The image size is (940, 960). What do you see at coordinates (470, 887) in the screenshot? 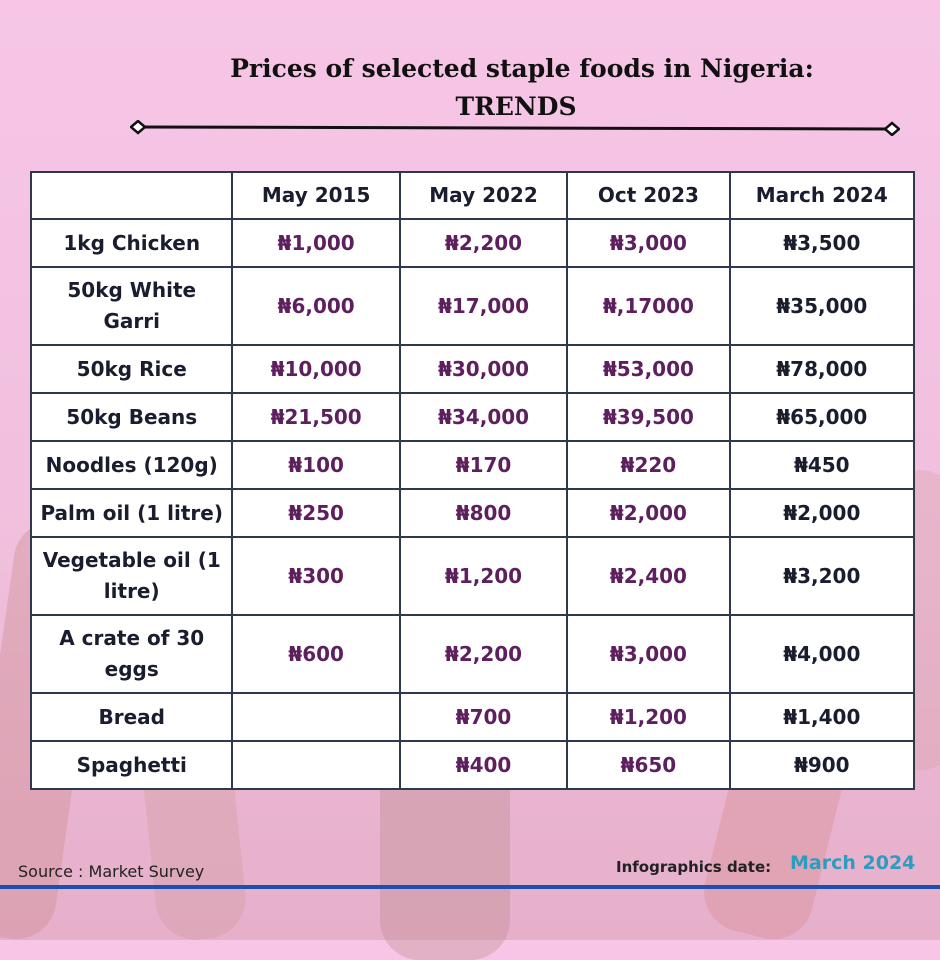
I see `footer-divider` at bounding box center [470, 887].